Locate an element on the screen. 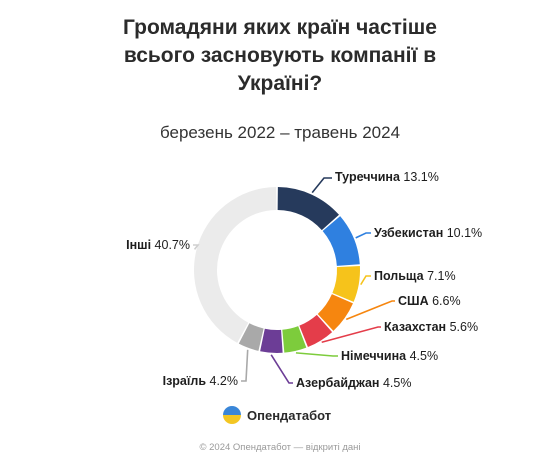 This screenshot has width=560, height=466. label-сша: США 6.6% is located at coordinates (429, 301).